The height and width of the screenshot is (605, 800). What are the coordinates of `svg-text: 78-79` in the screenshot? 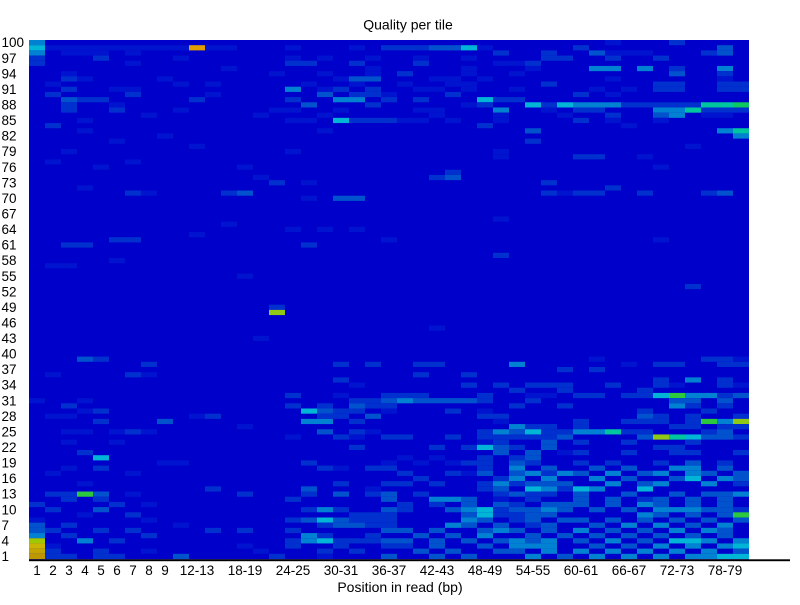 It's located at (725, 570).